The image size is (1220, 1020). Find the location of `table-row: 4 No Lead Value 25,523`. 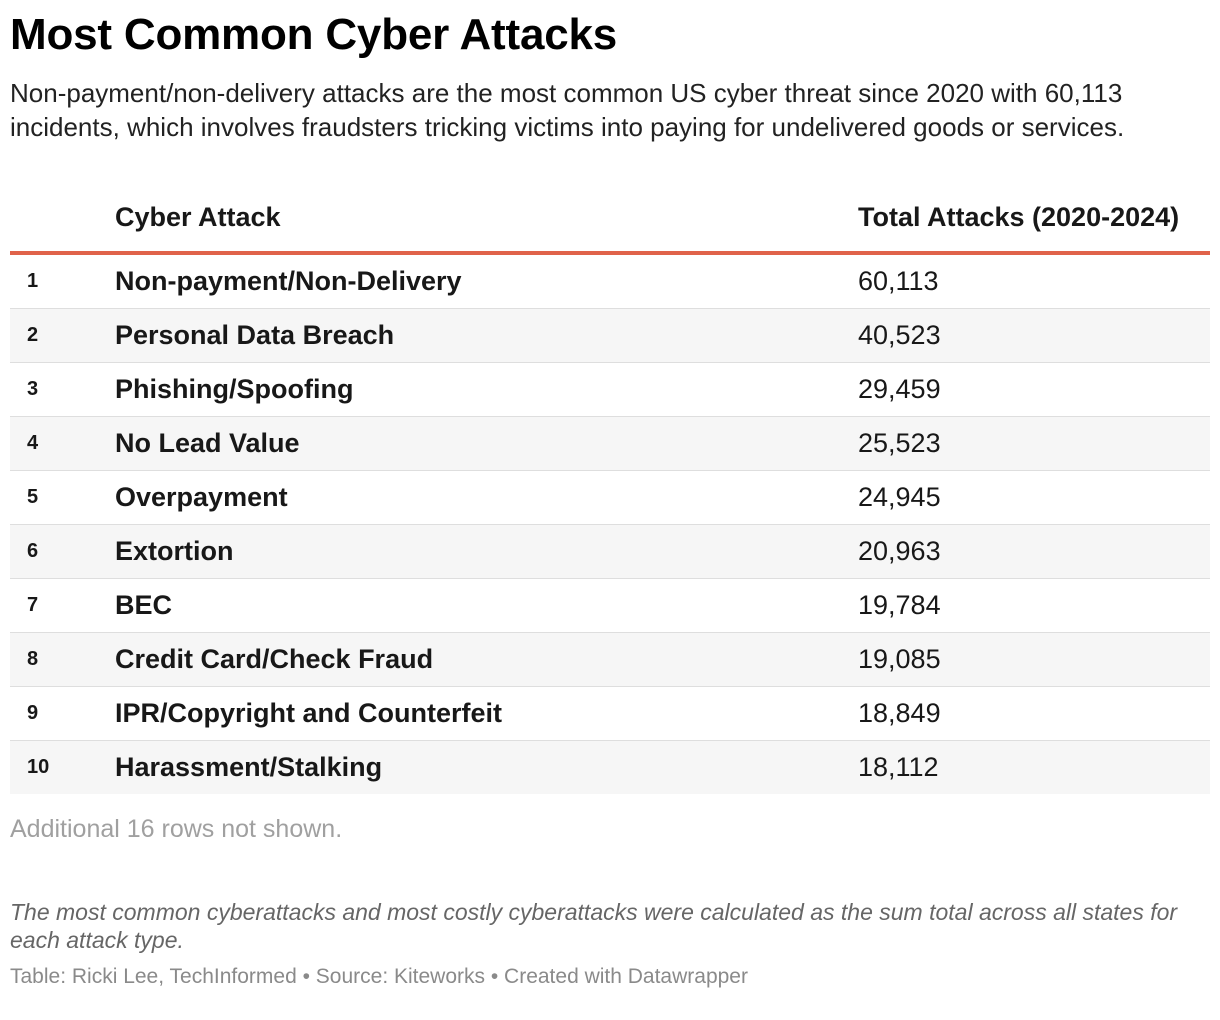

table-row: 4 No Lead Value 25,523 is located at coordinates (610, 443).